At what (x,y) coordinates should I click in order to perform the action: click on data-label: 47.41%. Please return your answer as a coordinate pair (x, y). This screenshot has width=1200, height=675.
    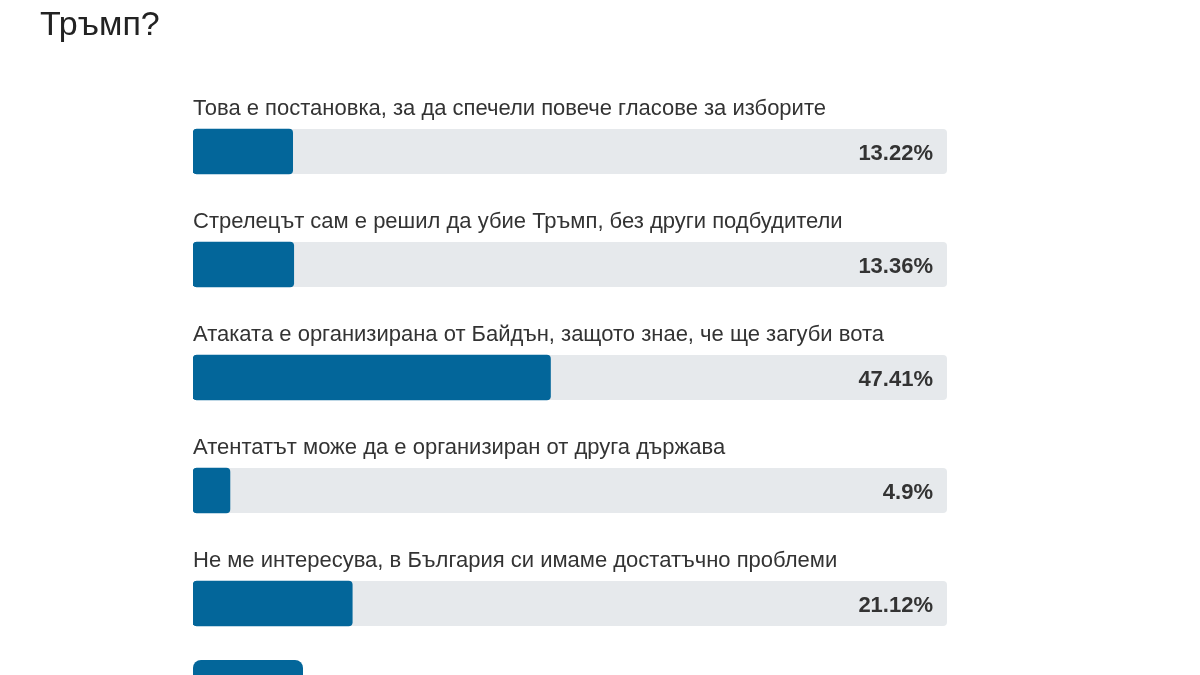
    Looking at the image, I should click on (895, 378).